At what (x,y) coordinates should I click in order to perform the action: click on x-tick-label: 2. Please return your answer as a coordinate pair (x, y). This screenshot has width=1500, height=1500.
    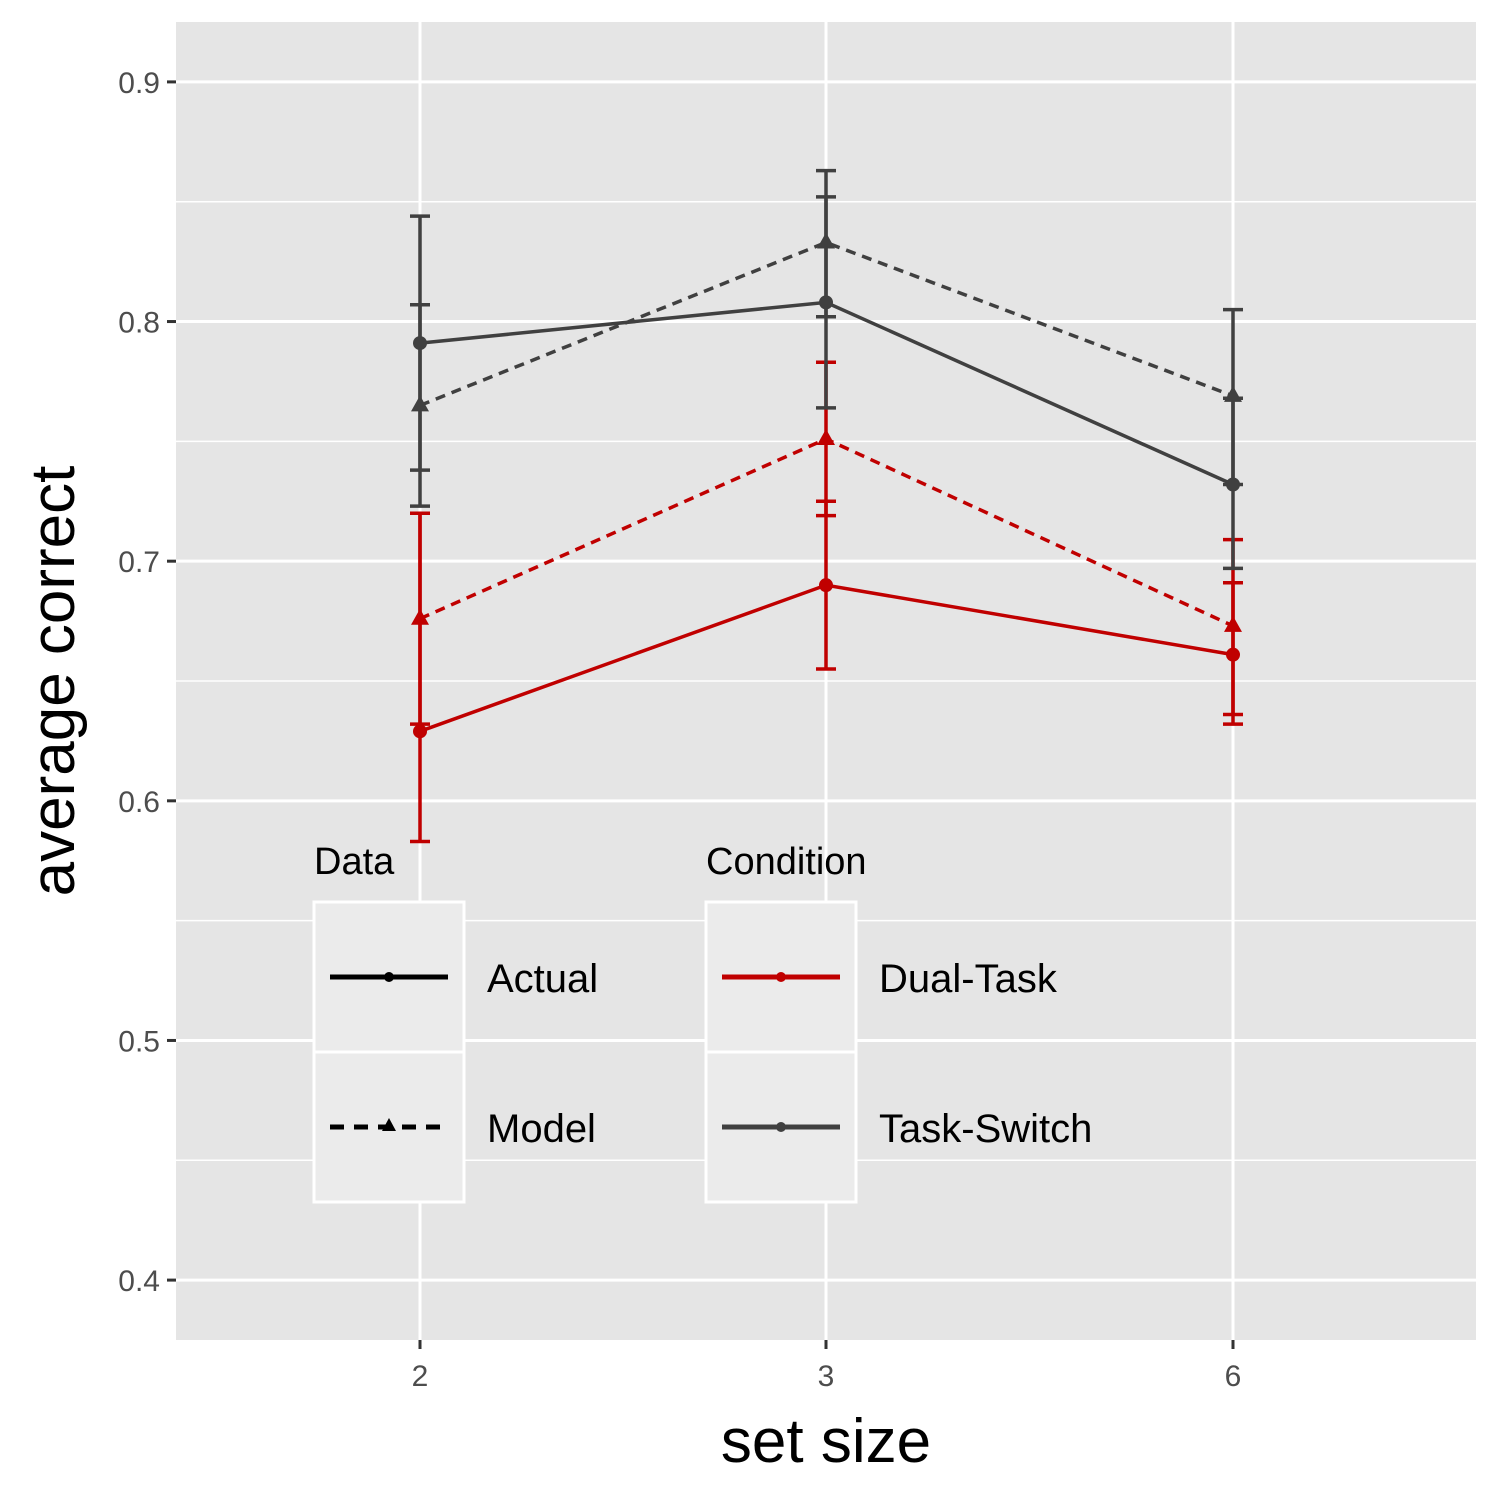
    Looking at the image, I should click on (420, 1376).